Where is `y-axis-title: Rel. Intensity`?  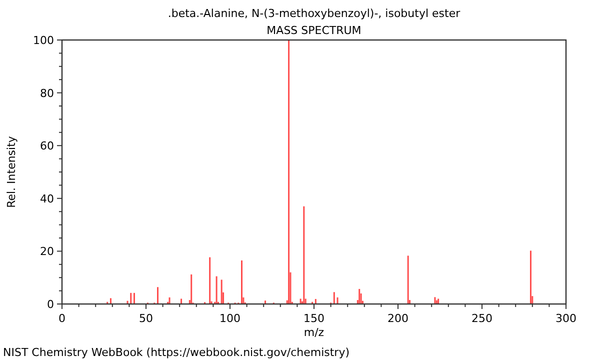
y-axis-title: Rel. Intensity is located at coordinates (11, 172).